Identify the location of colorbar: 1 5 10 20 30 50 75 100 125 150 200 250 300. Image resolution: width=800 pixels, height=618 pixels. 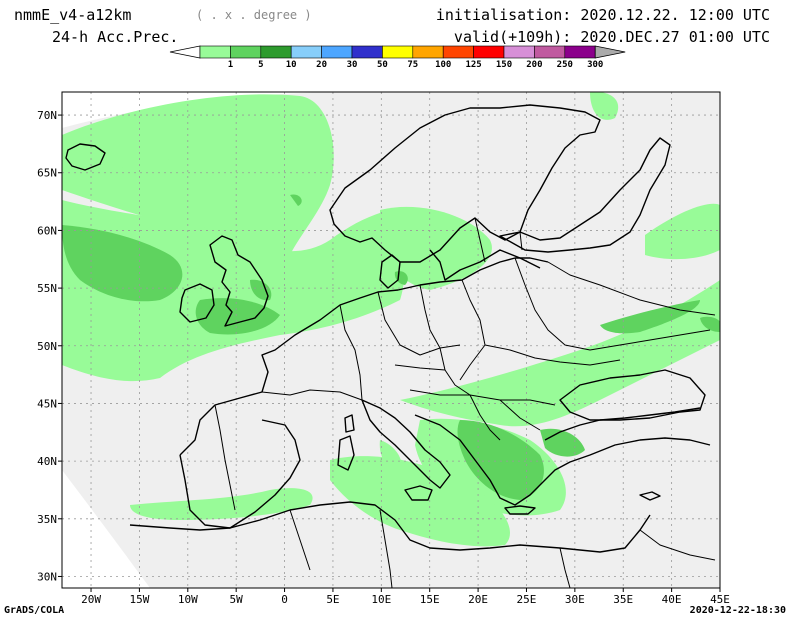
(397, 57).